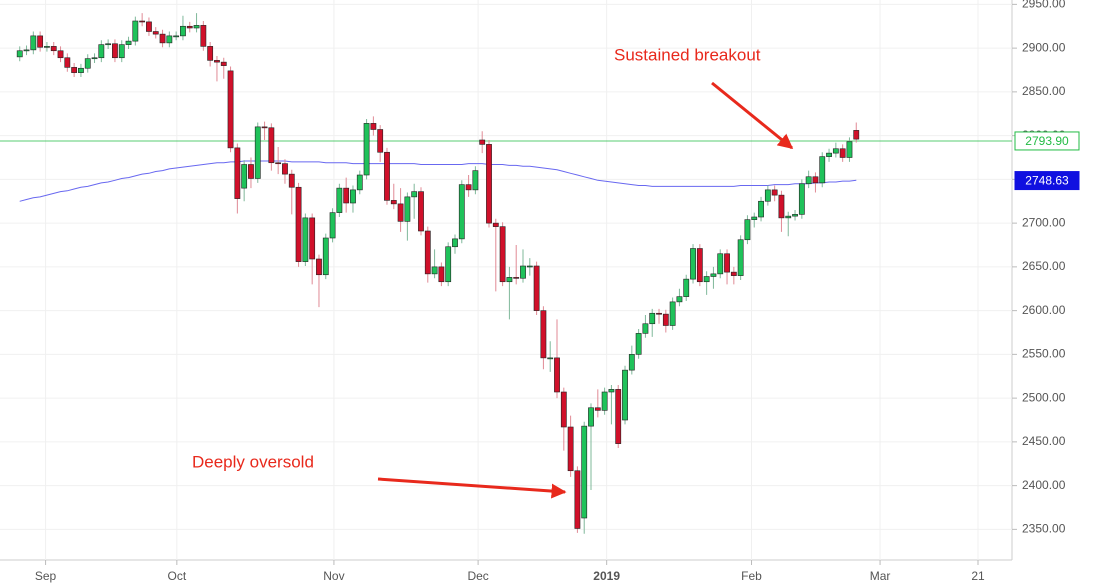 Image resolution: width=1093 pixels, height=585 pixels. Describe the element at coordinates (1044, 266) in the screenshot. I see `y-tick-label: 2650.00` at that location.